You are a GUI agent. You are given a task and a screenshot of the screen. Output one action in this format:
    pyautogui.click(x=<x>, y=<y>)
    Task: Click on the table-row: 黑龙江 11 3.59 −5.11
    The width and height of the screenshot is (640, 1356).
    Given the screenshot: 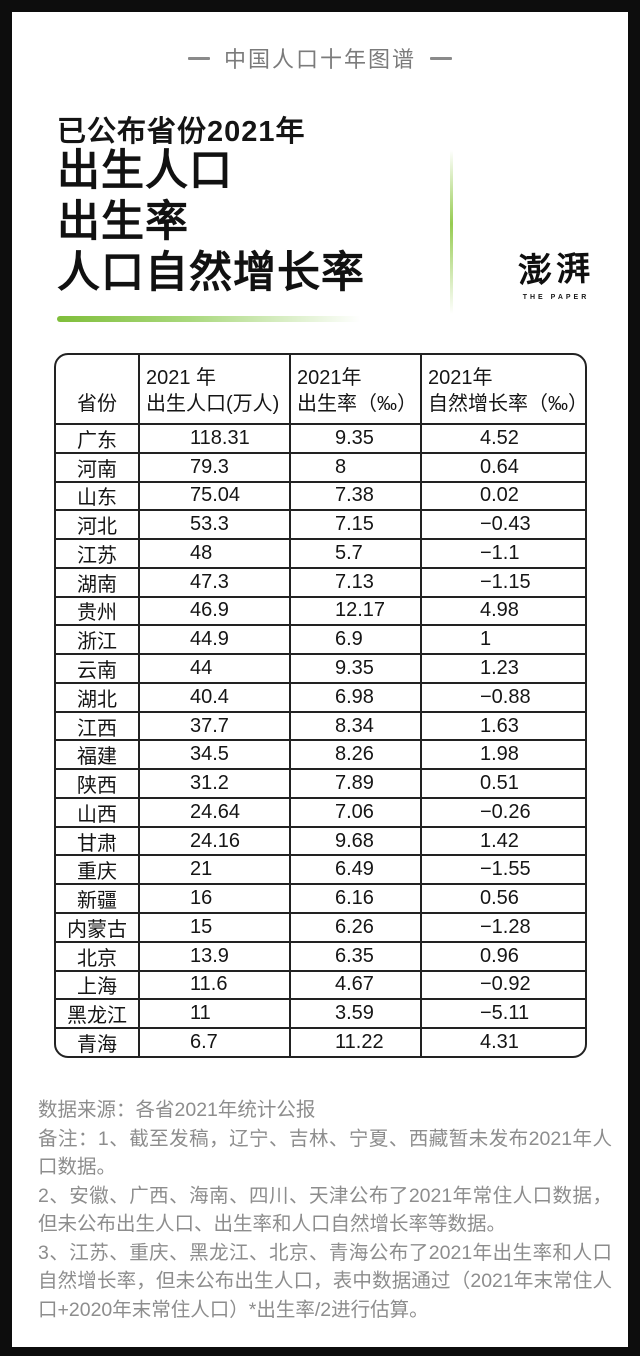 What is the action you would take?
    pyautogui.click(x=320, y=1013)
    